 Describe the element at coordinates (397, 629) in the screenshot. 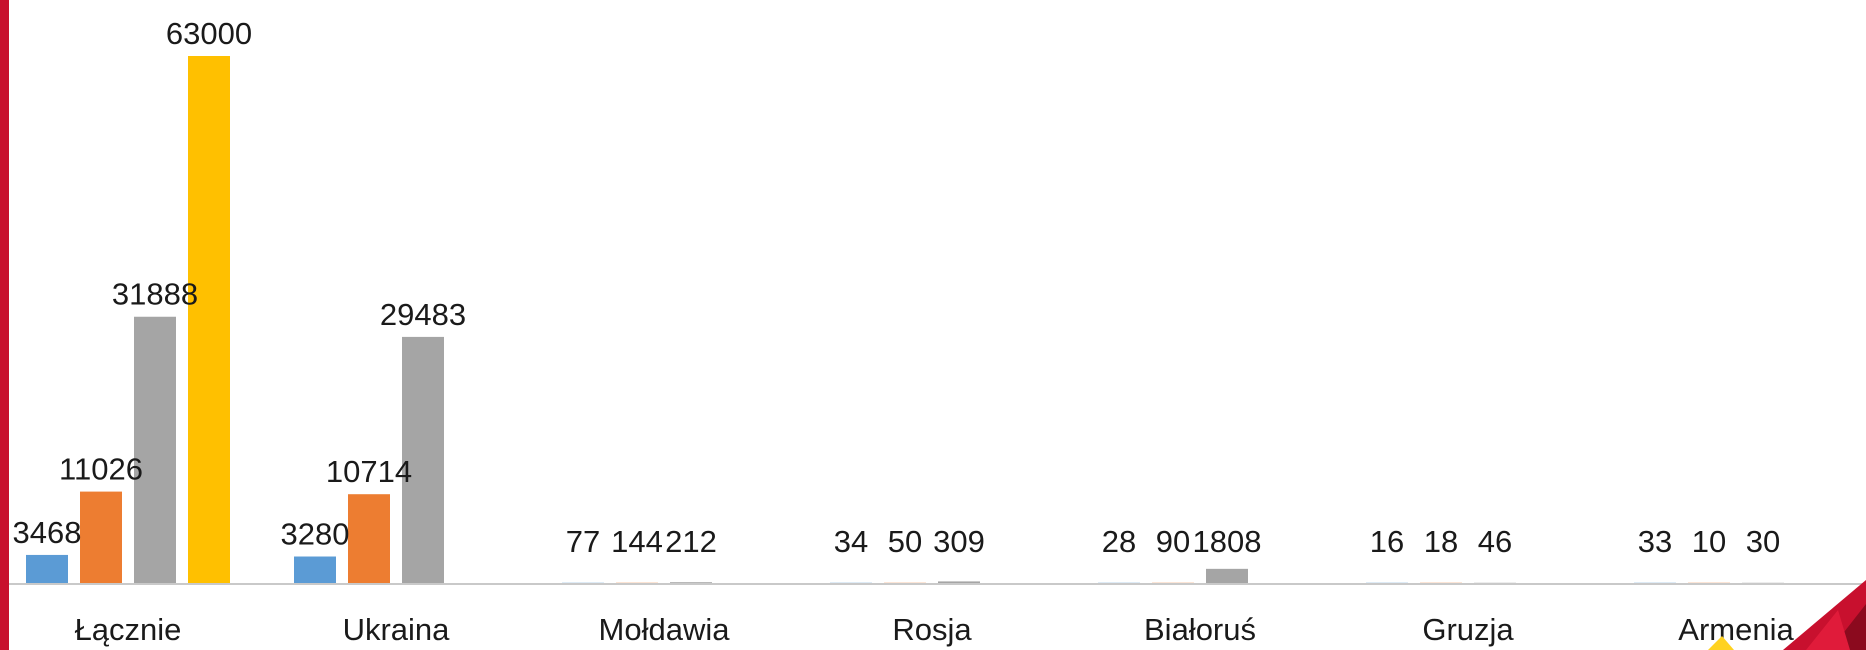

I see `category-label: Ukraina` at that location.